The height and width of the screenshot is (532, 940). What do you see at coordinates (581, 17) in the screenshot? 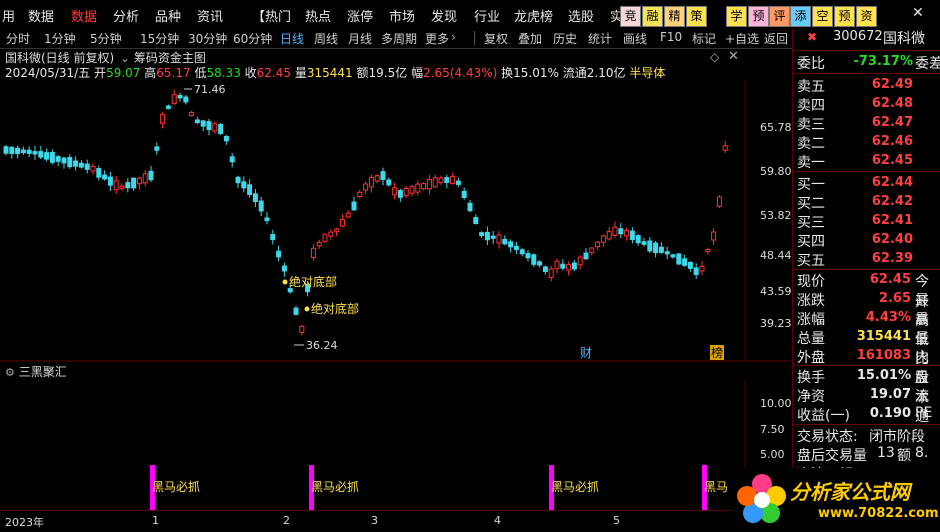
I see `menu-item-stock-picker: 选股` at bounding box center [581, 17].